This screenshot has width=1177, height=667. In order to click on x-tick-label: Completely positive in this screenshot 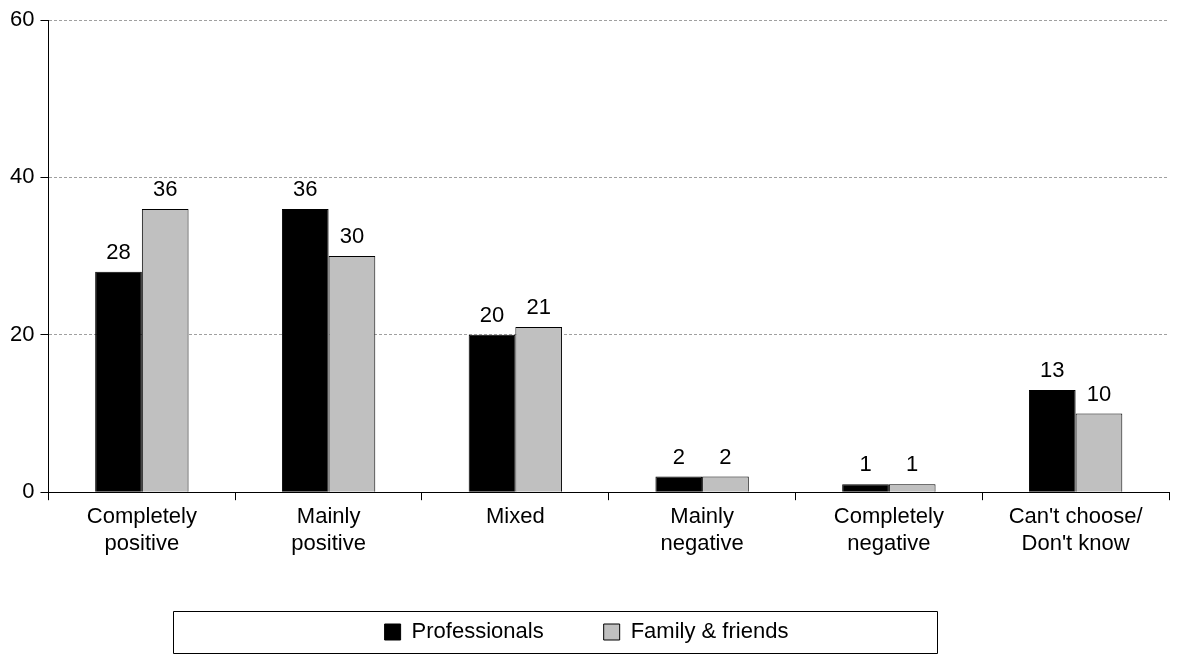, I will do `click(141, 529)`.